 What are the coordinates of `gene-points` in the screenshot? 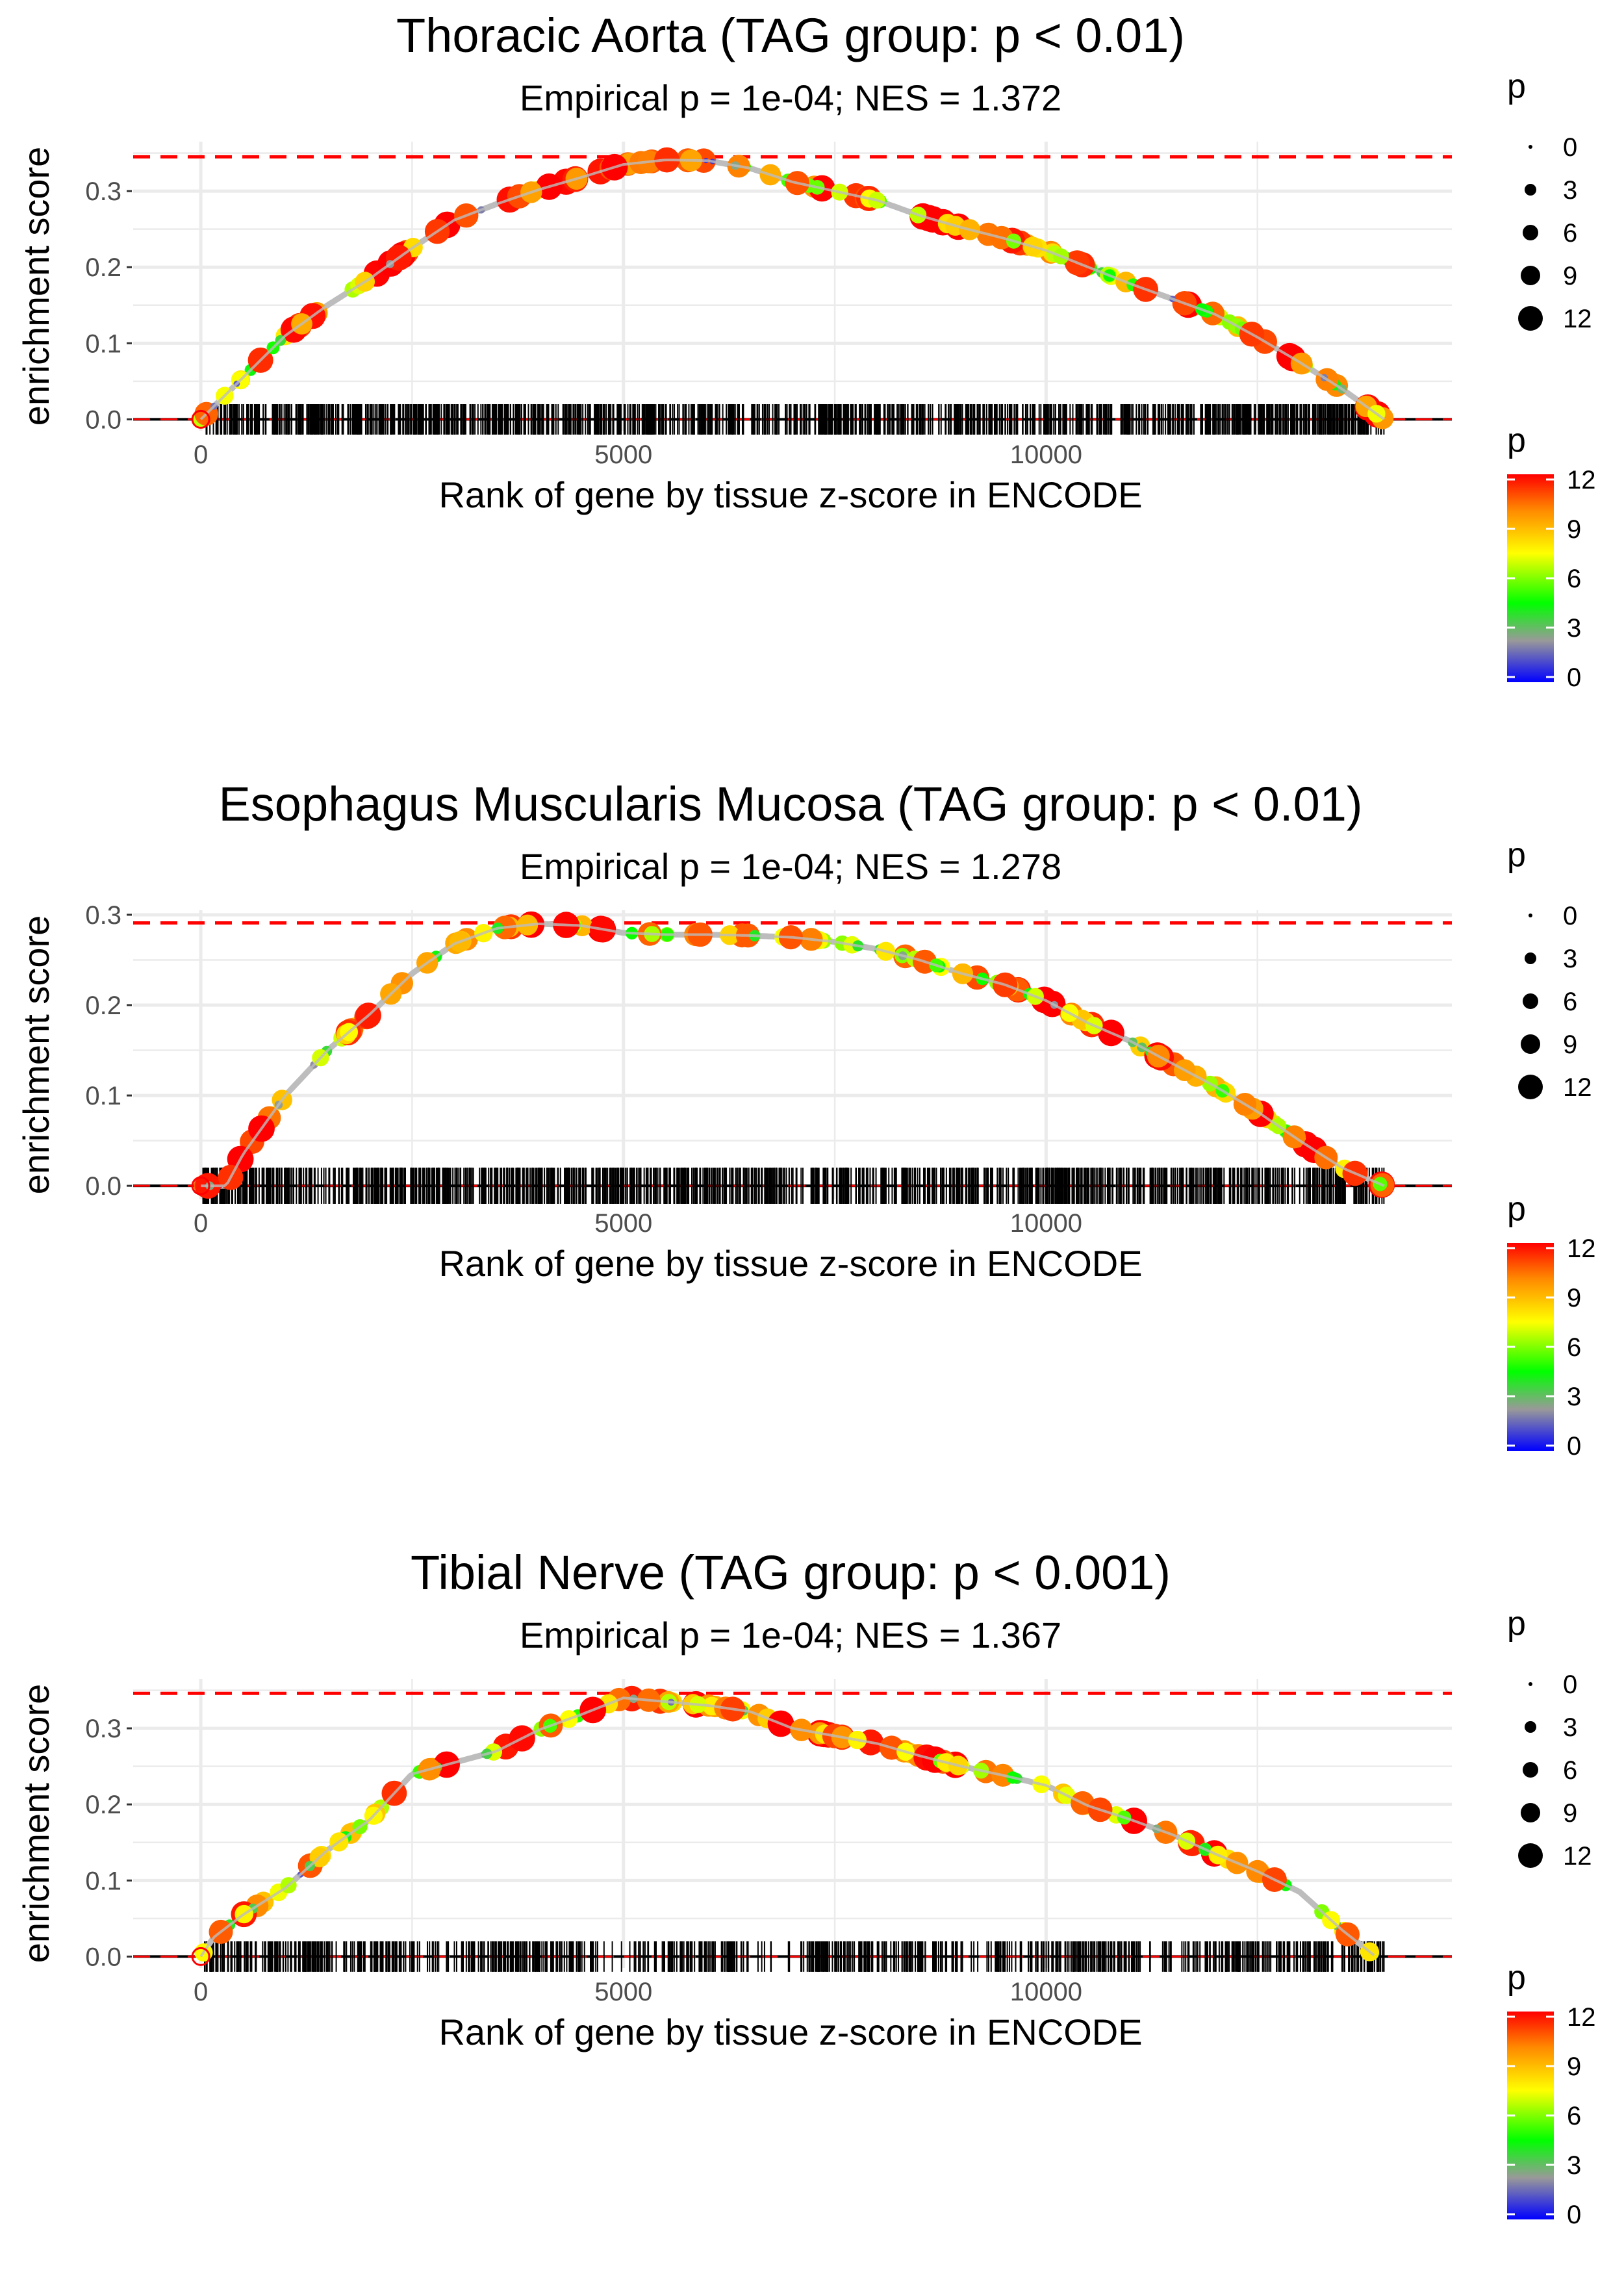 It's located at (794, 1055).